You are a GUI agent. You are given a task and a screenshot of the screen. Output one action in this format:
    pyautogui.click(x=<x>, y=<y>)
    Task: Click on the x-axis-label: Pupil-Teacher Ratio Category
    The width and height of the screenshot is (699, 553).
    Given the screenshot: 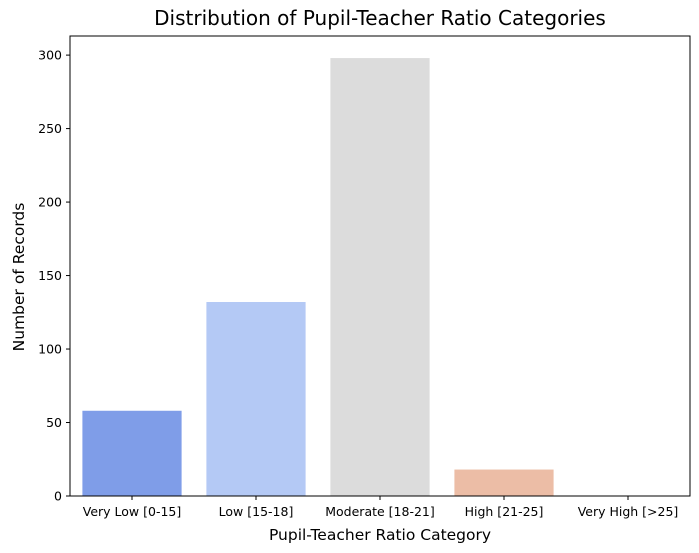 What is the action you would take?
    pyautogui.click(x=380, y=535)
    